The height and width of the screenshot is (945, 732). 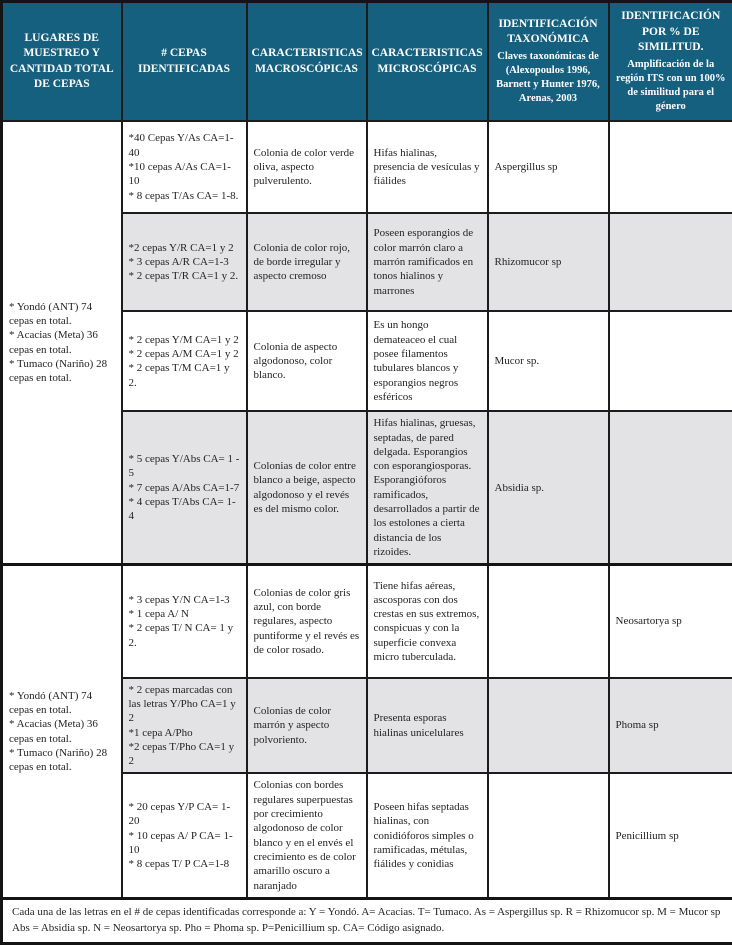 What do you see at coordinates (427, 62) in the screenshot?
I see `col-header-microscopicas: CARACTERISTICAS MICROSCÓPICAS` at bounding box center [427, 62].